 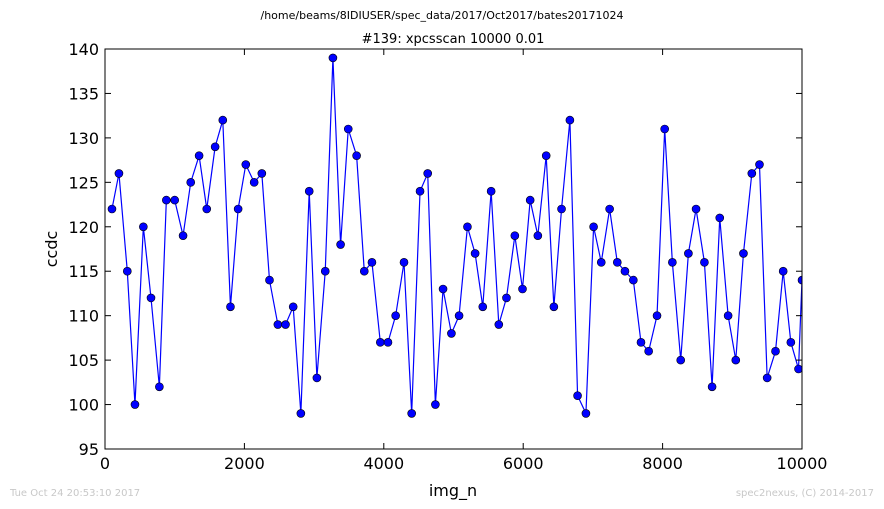 What do you see at coordinates (83, 316) in the screenshot?
I see `y-tick-label: 110` at bounding box center [83, 316].